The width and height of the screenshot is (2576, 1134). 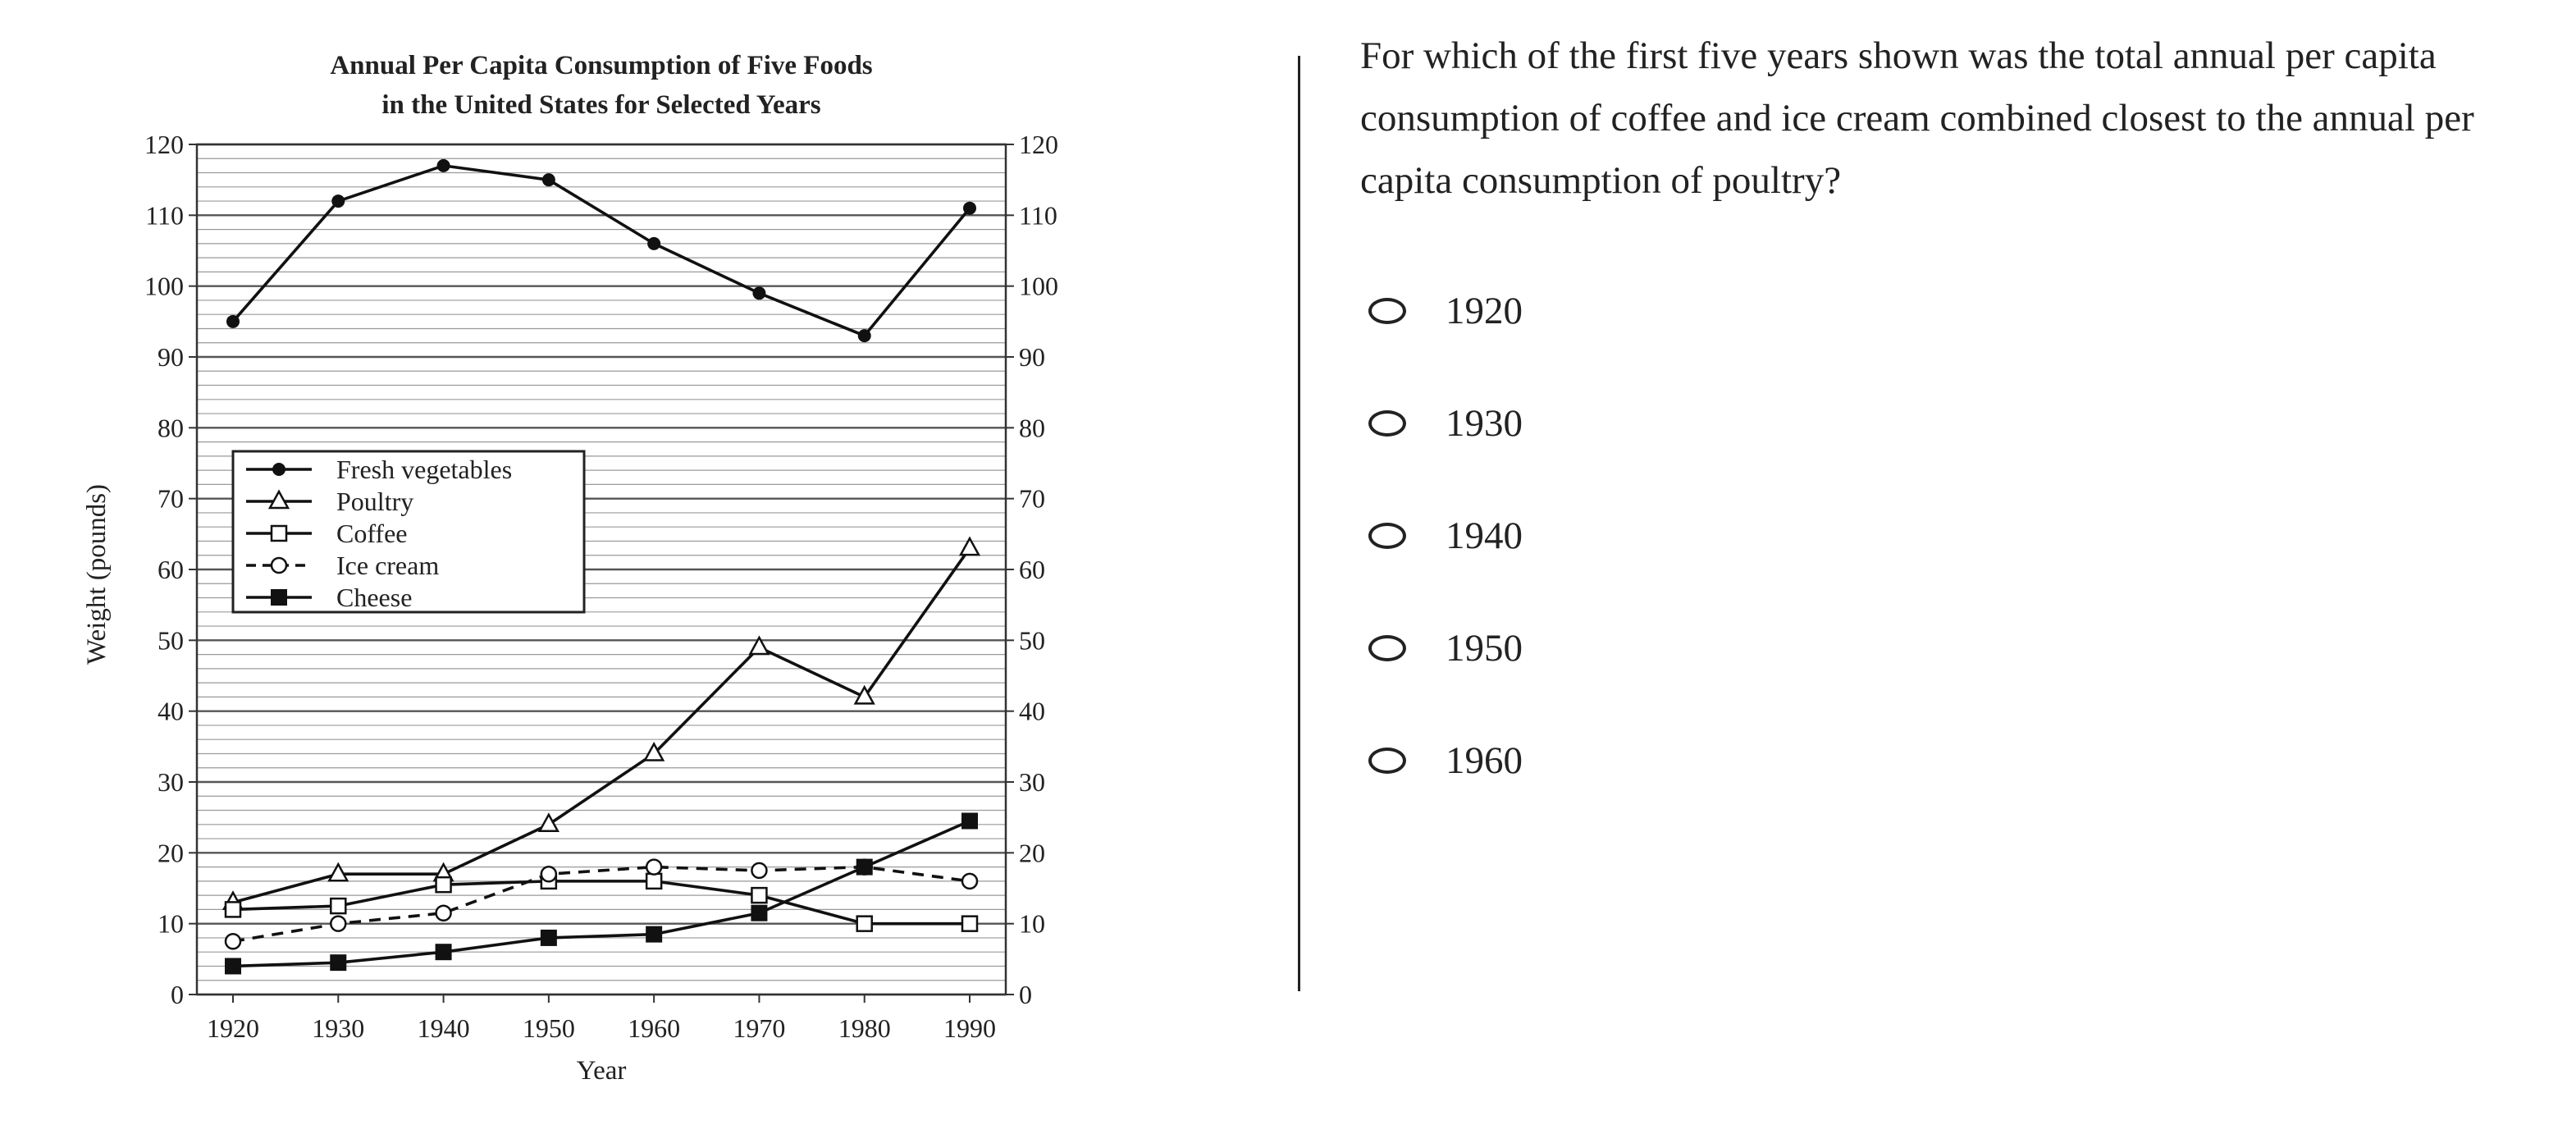 I want to click on legend-label: Coffee, so click(x=372, y=534).